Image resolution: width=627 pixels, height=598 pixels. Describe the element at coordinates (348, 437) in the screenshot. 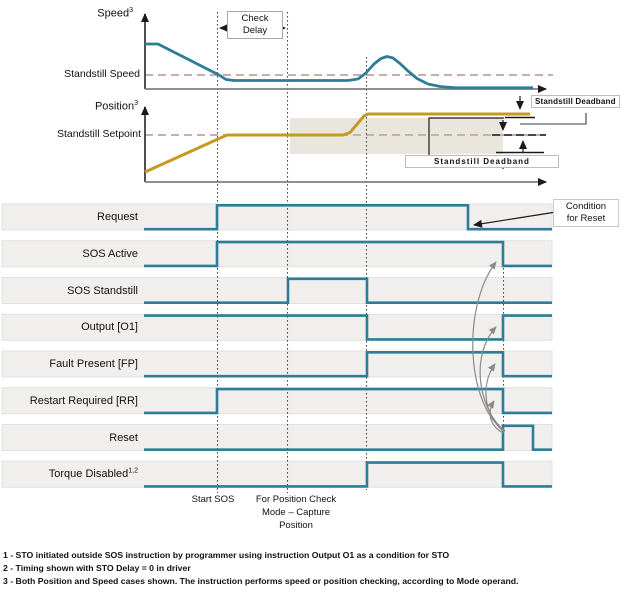

I see `waveform-reset` at that location.